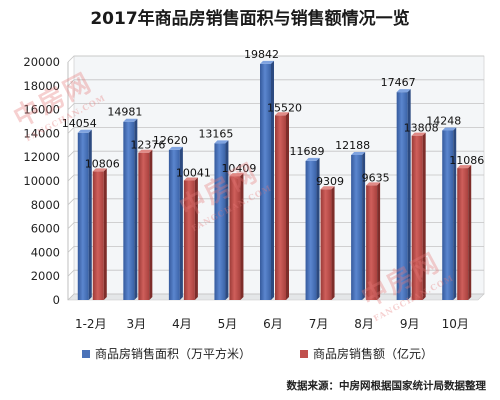 The image size is (500, 400). Describe the element at coordinates (273, 324) in the screenshot. I see `x-tick-label: 6月` at that location.